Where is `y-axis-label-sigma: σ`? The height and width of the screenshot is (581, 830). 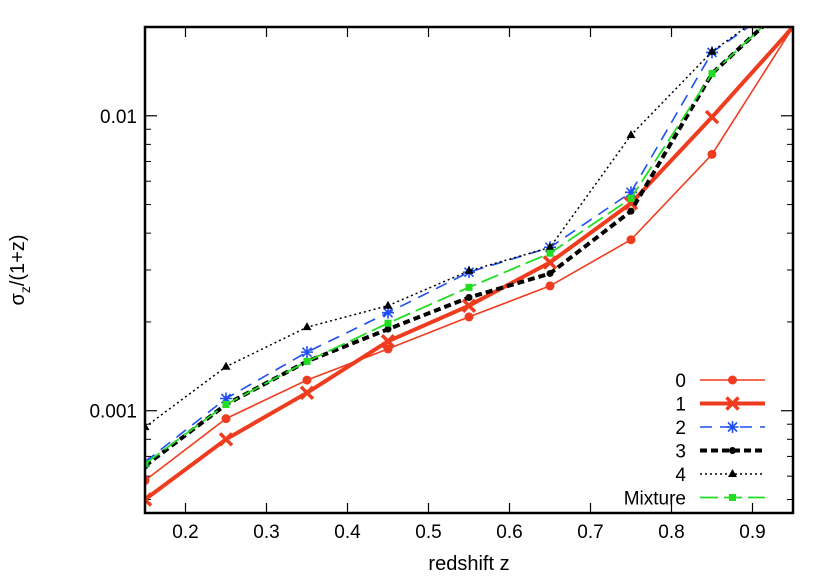
y-axis-label-sigma: σ is located at coordinates (18, 299).